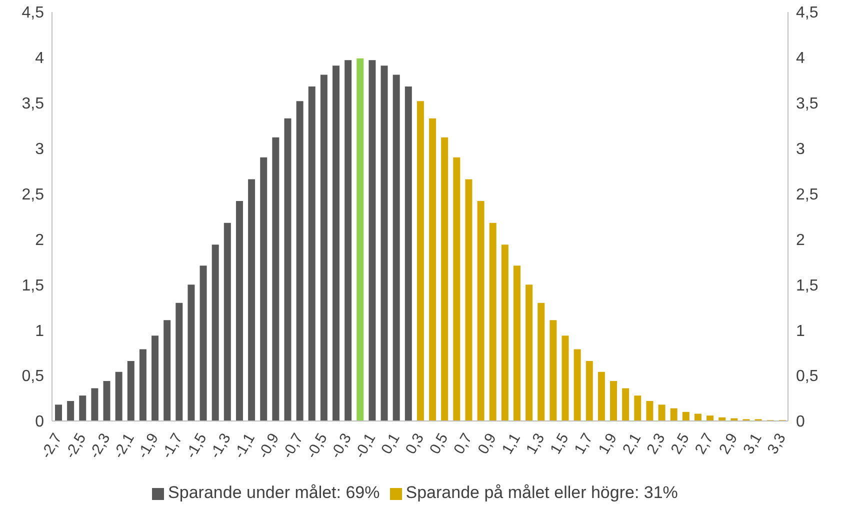 The height and width of the screenshot is (505, 845). Describe the element at coordinates (800, 331) in the screenshot. I see `y2-tick-label: 1` at that location.